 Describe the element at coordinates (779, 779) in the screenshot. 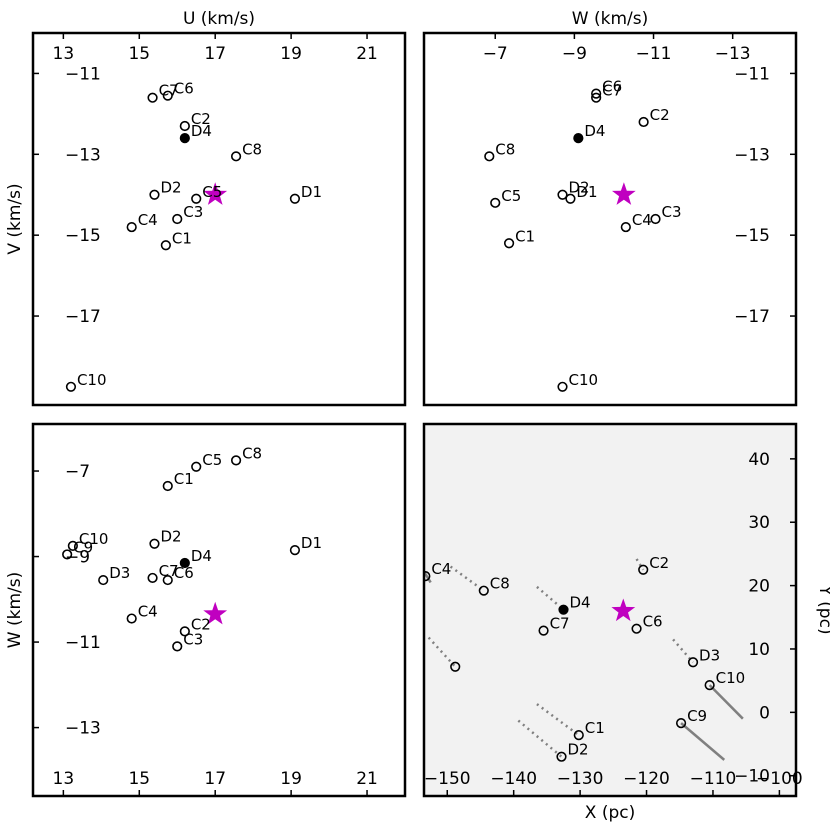

I see `x-tick-label: −100` at that location.